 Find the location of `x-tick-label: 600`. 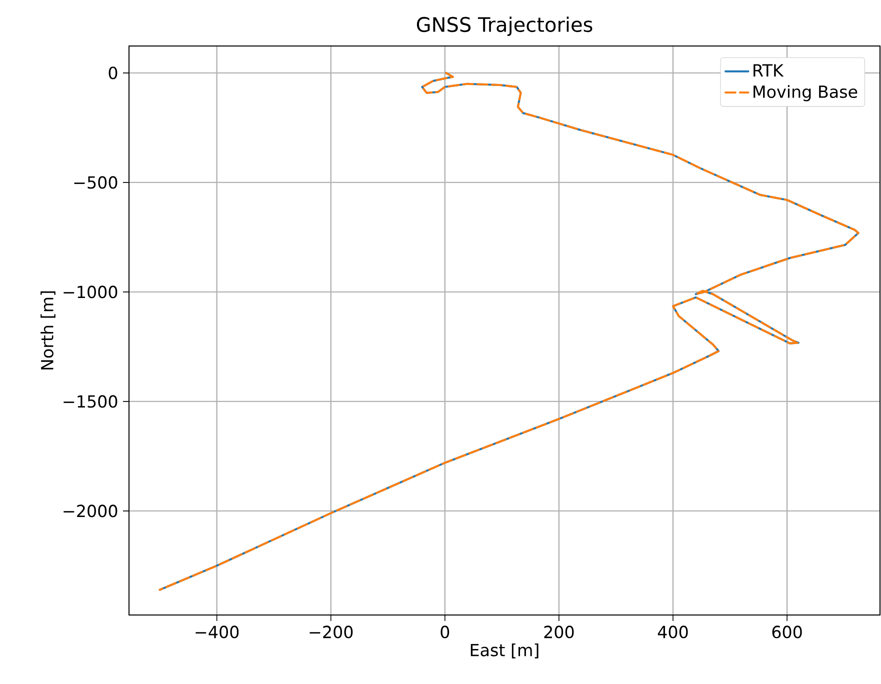

x-tick-label: 600 is located at coordinates (787, 632).